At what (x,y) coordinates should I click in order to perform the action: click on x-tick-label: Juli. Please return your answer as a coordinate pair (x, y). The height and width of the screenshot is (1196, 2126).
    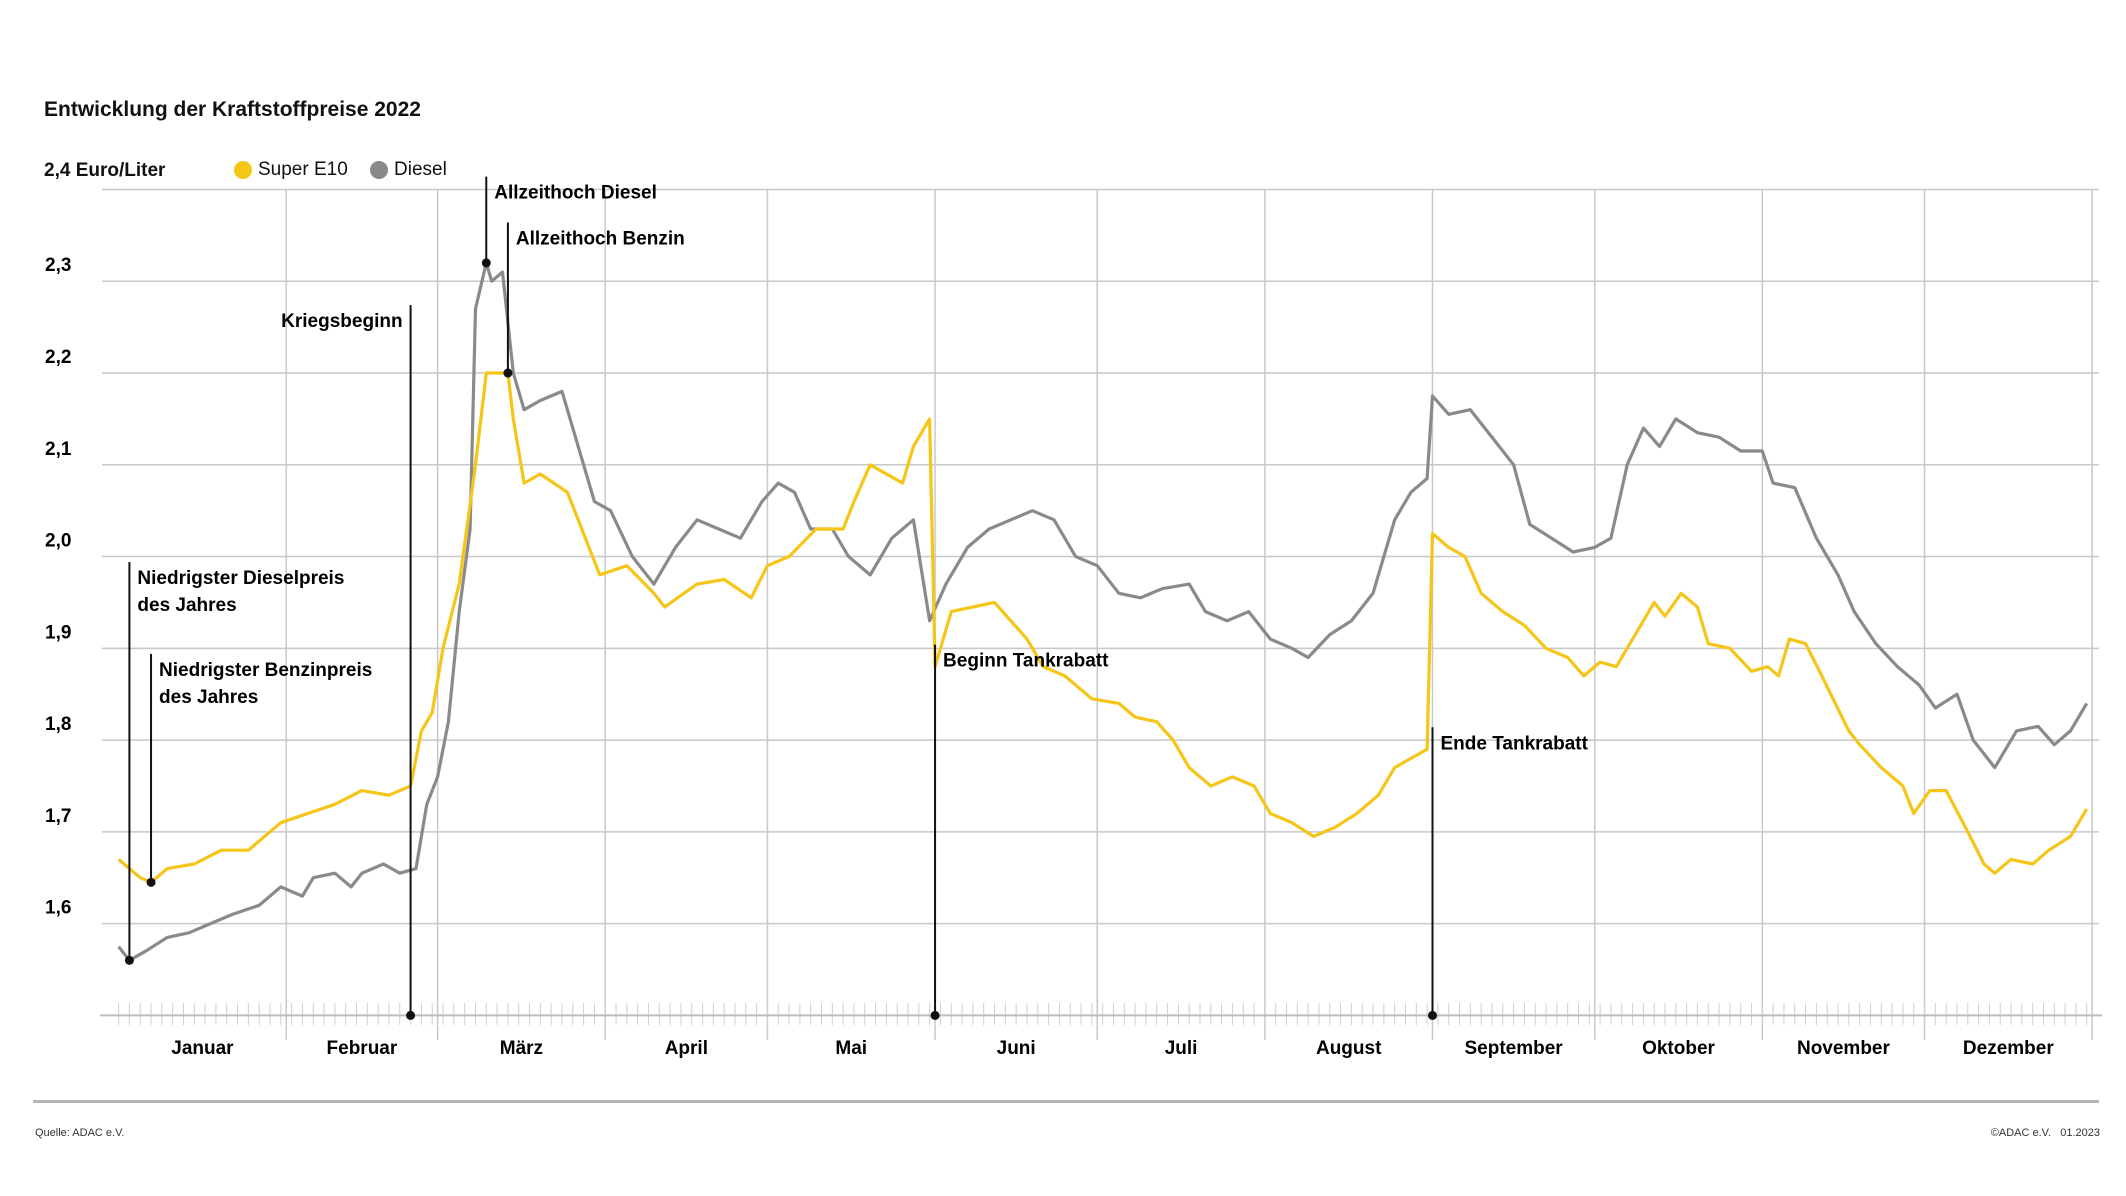
    Looking at the image, I should click on (1181, 1048).